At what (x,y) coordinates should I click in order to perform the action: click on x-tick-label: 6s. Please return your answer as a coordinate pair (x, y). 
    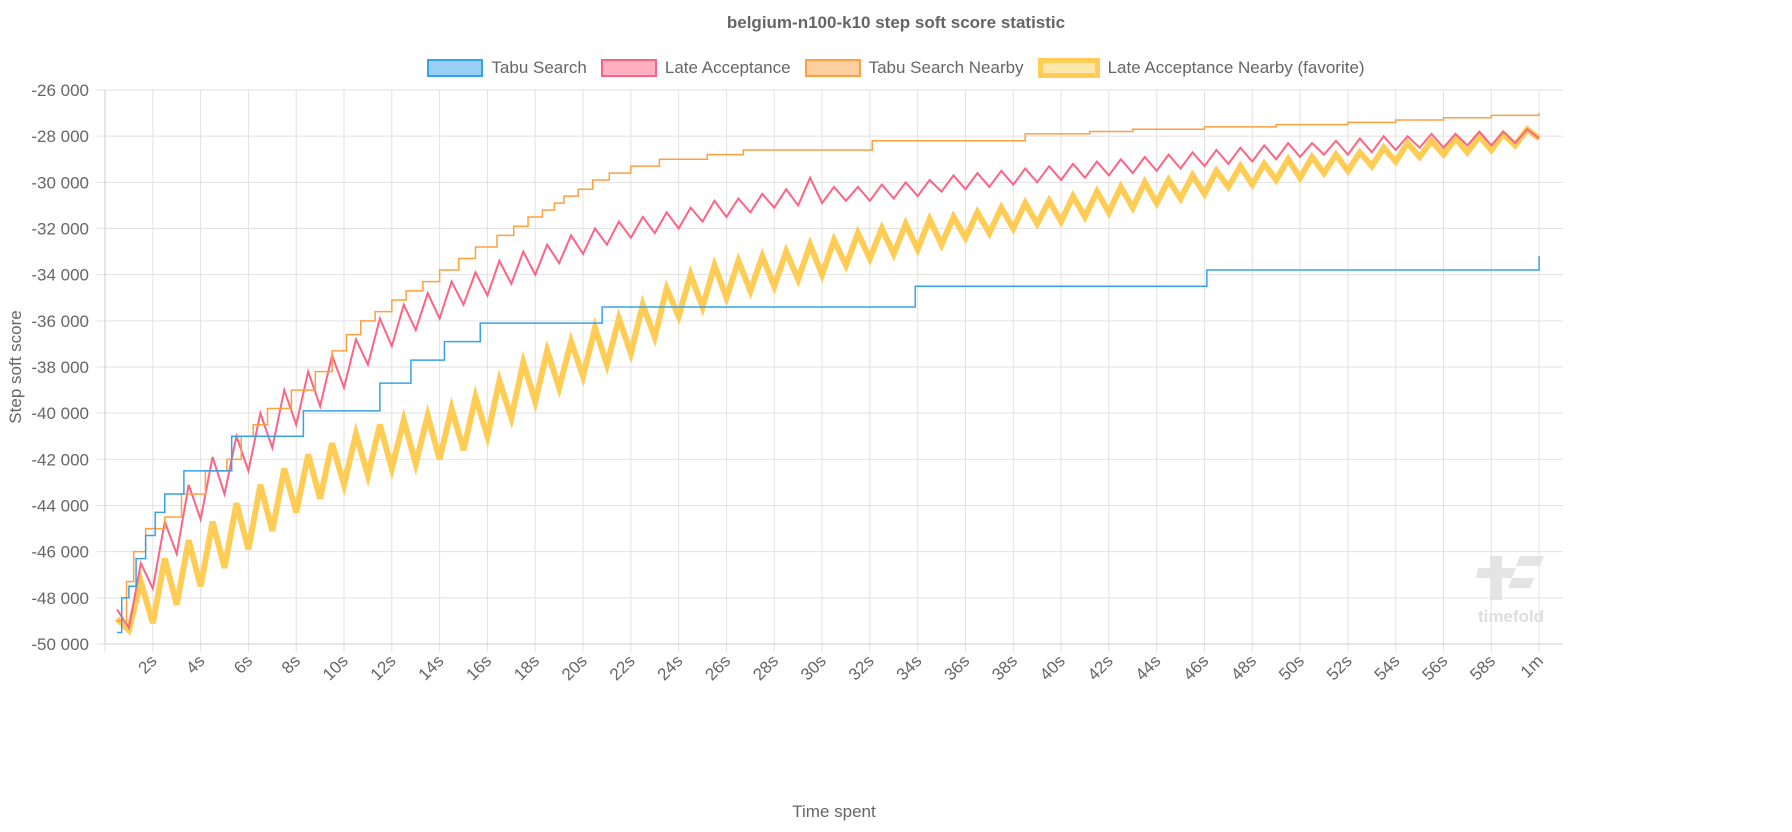
    Looking at the image, I should click on (243, 664).